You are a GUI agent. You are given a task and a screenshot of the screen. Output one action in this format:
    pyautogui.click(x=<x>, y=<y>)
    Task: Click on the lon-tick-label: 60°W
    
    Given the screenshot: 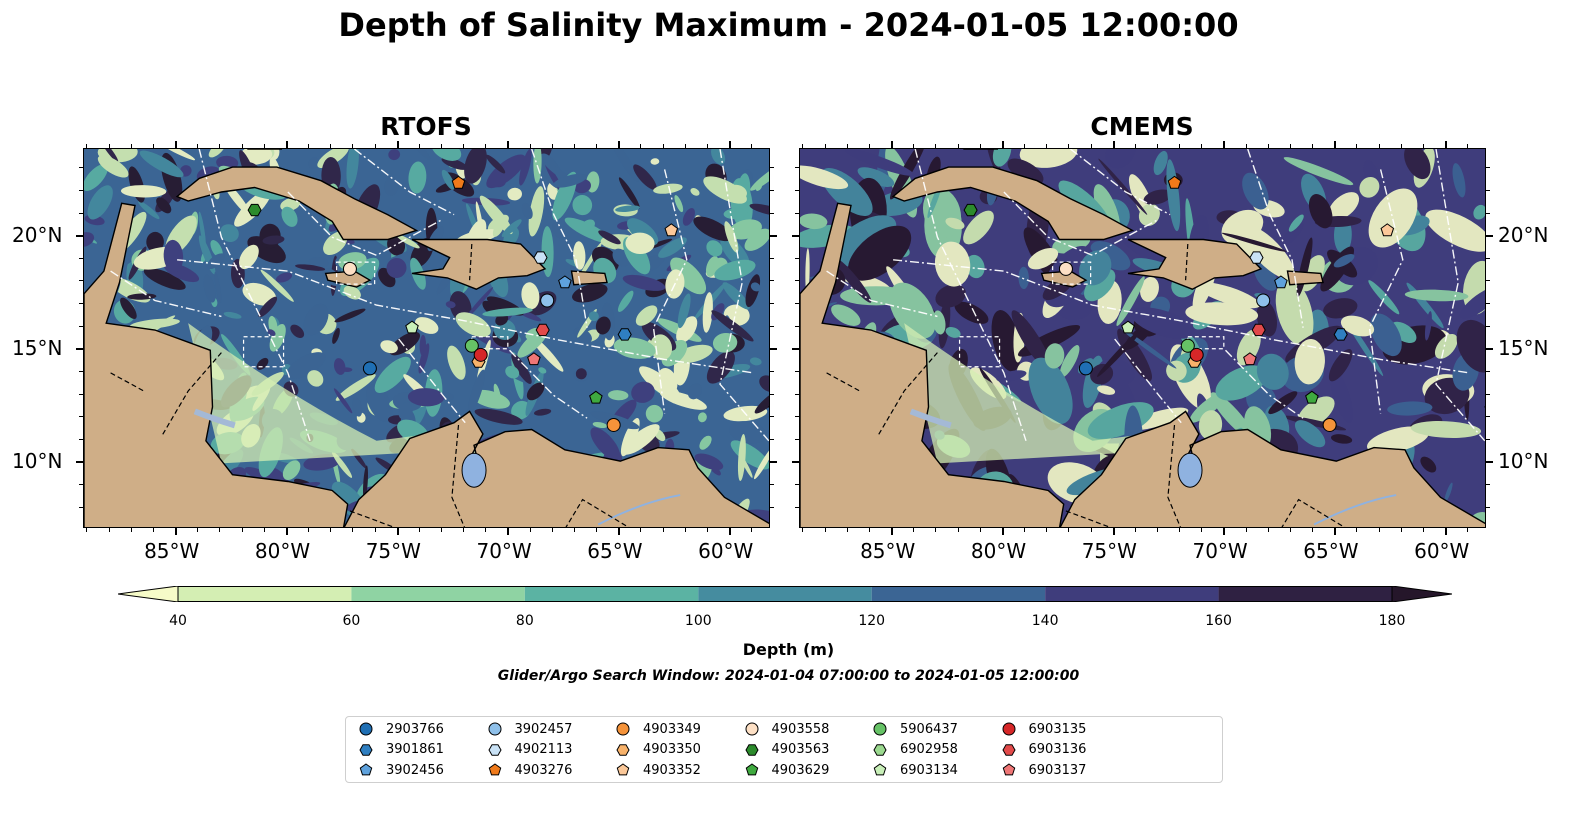 What is the action you would take?
    pyautogui.click(x=726, y=551)
    